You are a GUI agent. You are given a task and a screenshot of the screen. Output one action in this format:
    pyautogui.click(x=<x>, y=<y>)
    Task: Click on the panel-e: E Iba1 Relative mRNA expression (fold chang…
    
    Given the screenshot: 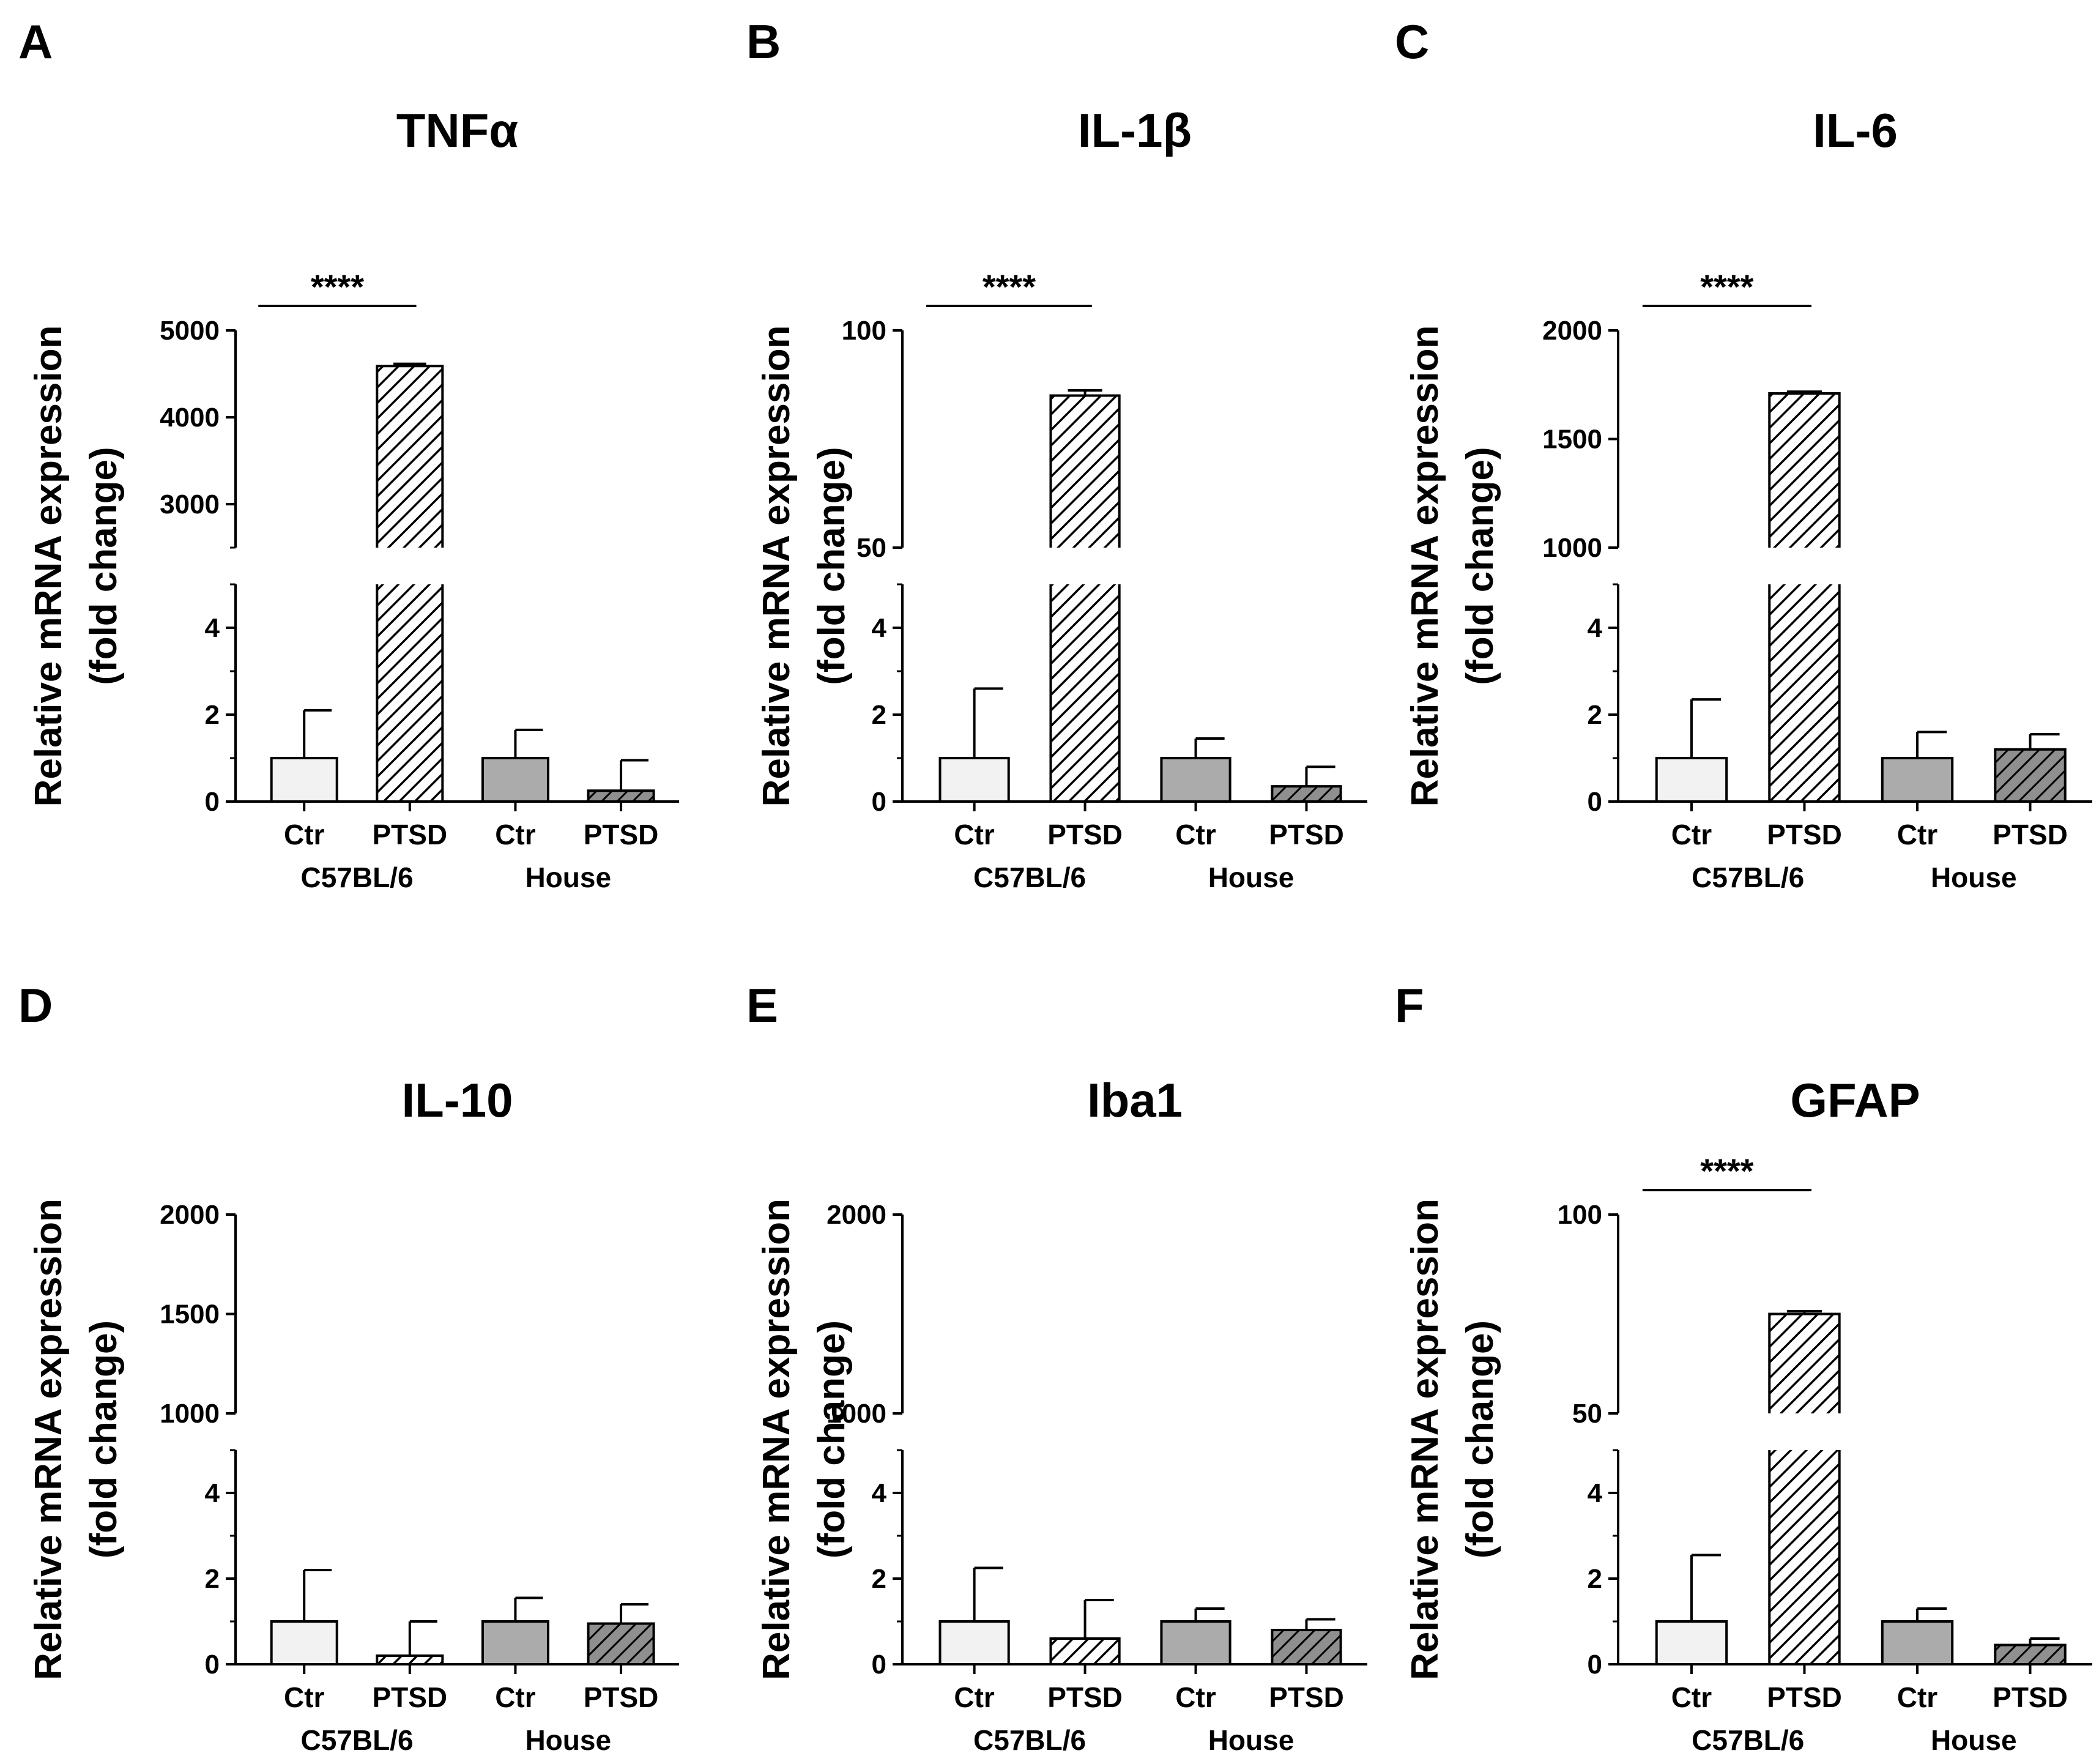 What is the action you would take?
    pyautogui.click(x=1056, y=1367)
    